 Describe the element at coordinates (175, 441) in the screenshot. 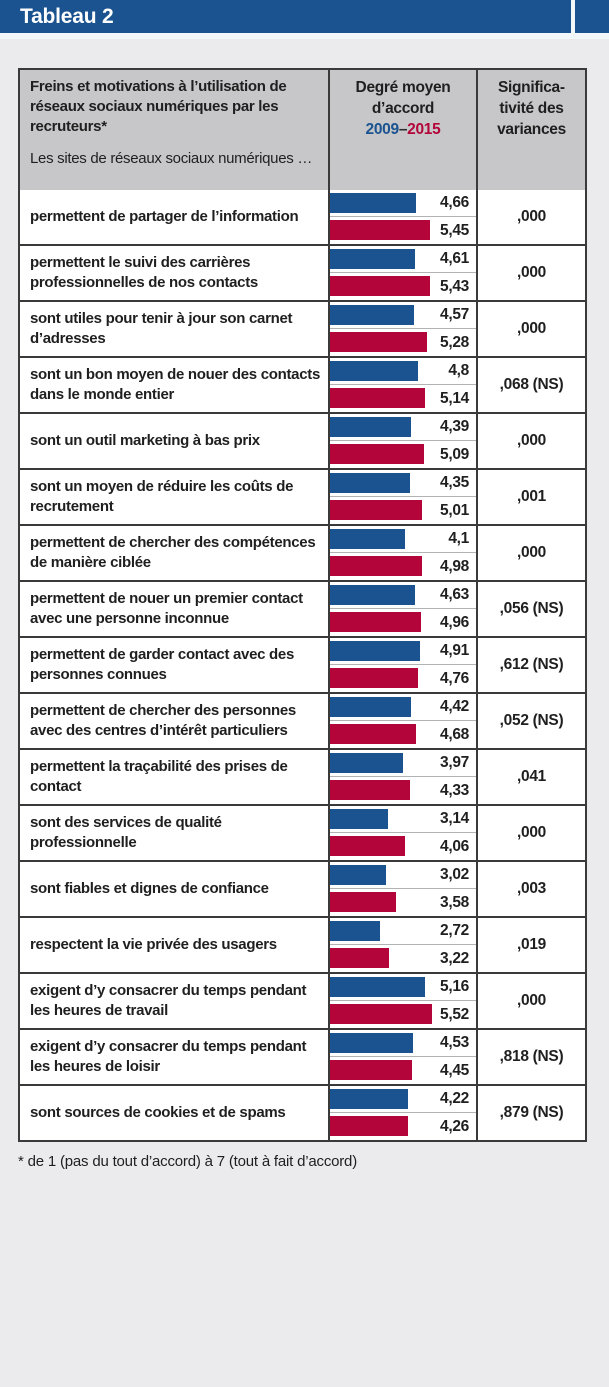

I see `row-label: sont un outil marketing à bas prix` at that location.